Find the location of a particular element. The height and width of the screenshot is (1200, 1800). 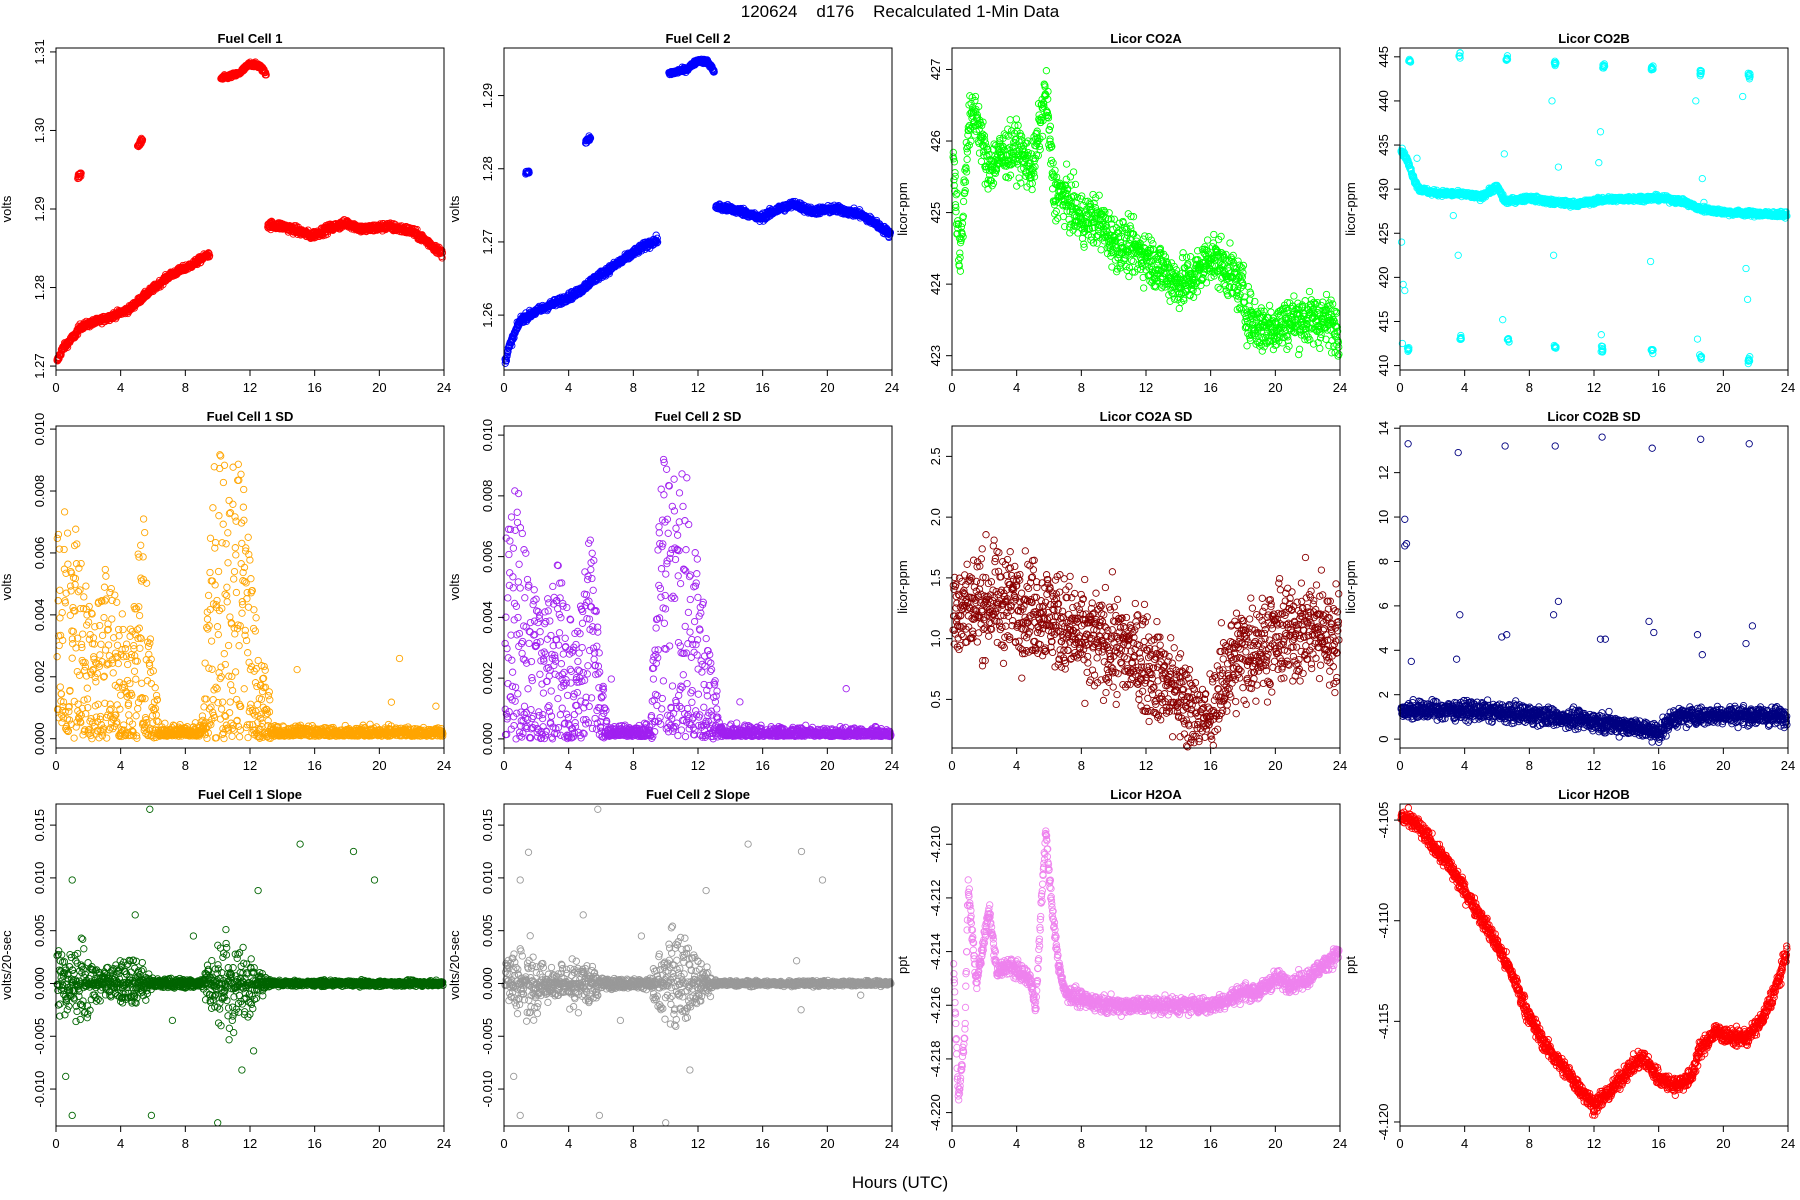

panel-title: Licor CO2B is located at coordinates (1594, 38).